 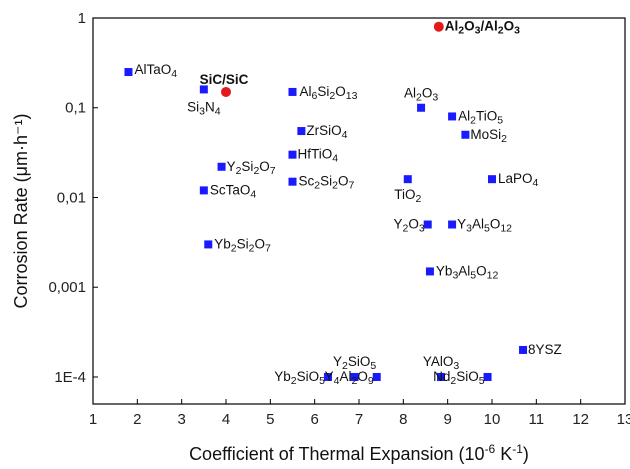 I want to click on x-tick-label: 10, so click(x=492, y=419).